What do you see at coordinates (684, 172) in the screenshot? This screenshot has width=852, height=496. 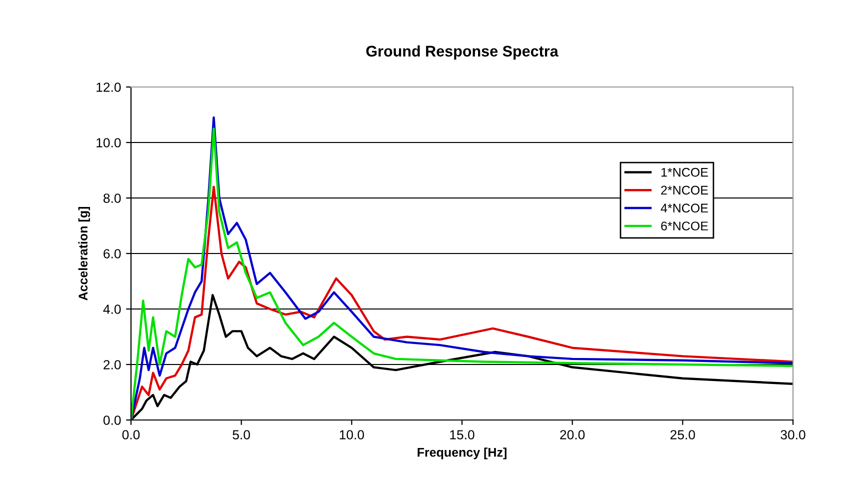 I see `legend-label: 1*NCOE` at bounding box center [684, 172].